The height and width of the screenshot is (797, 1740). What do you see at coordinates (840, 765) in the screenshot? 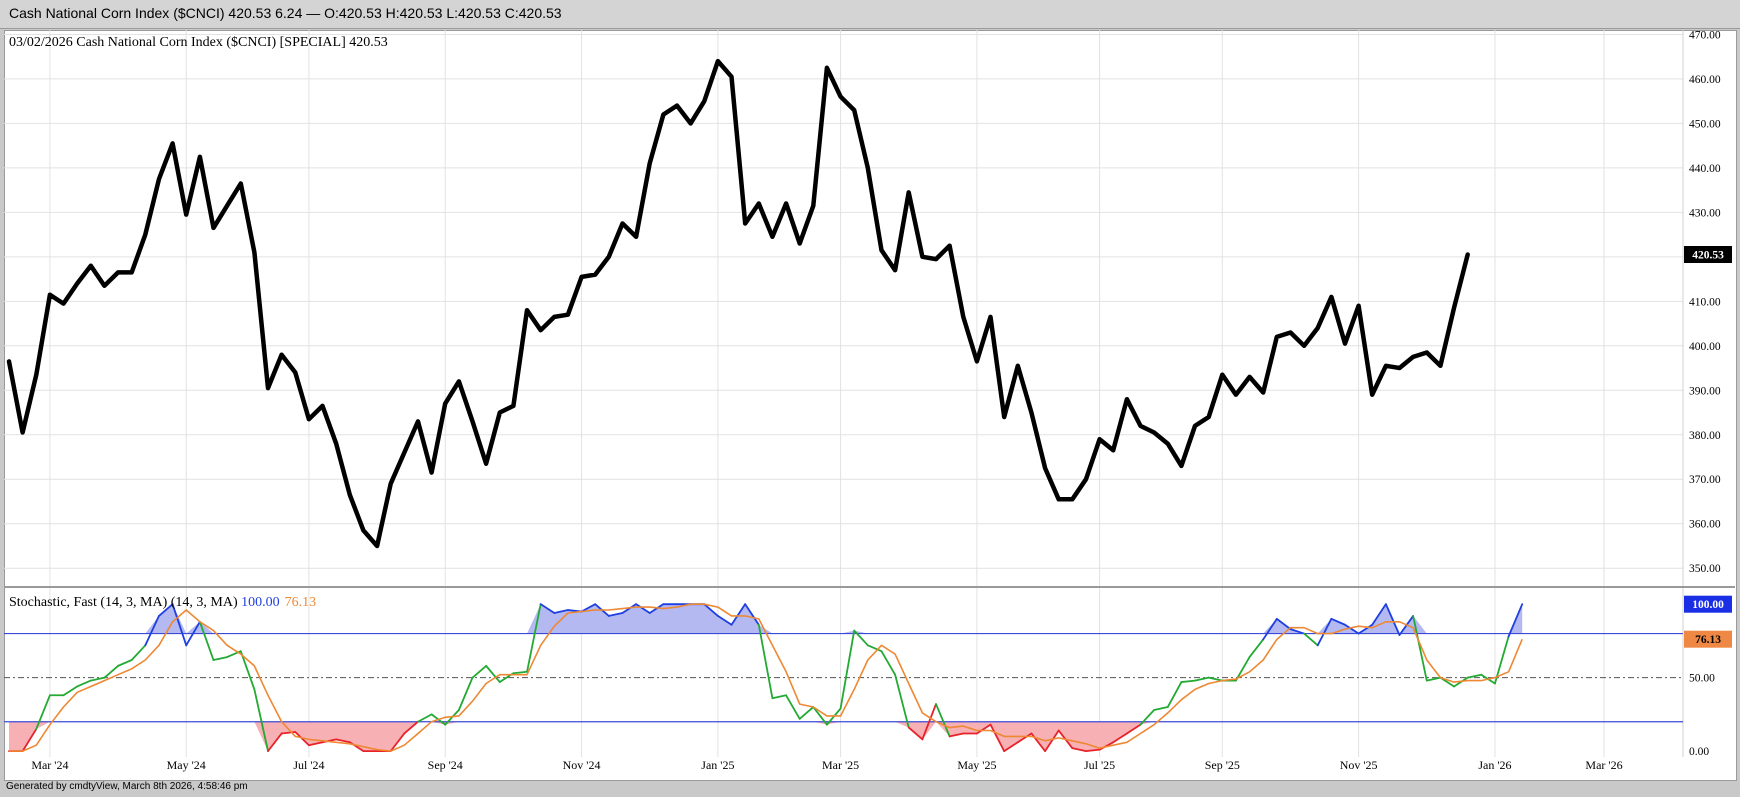
I see `x-tick-label: Mar '25` at bounding box center [840, 765].